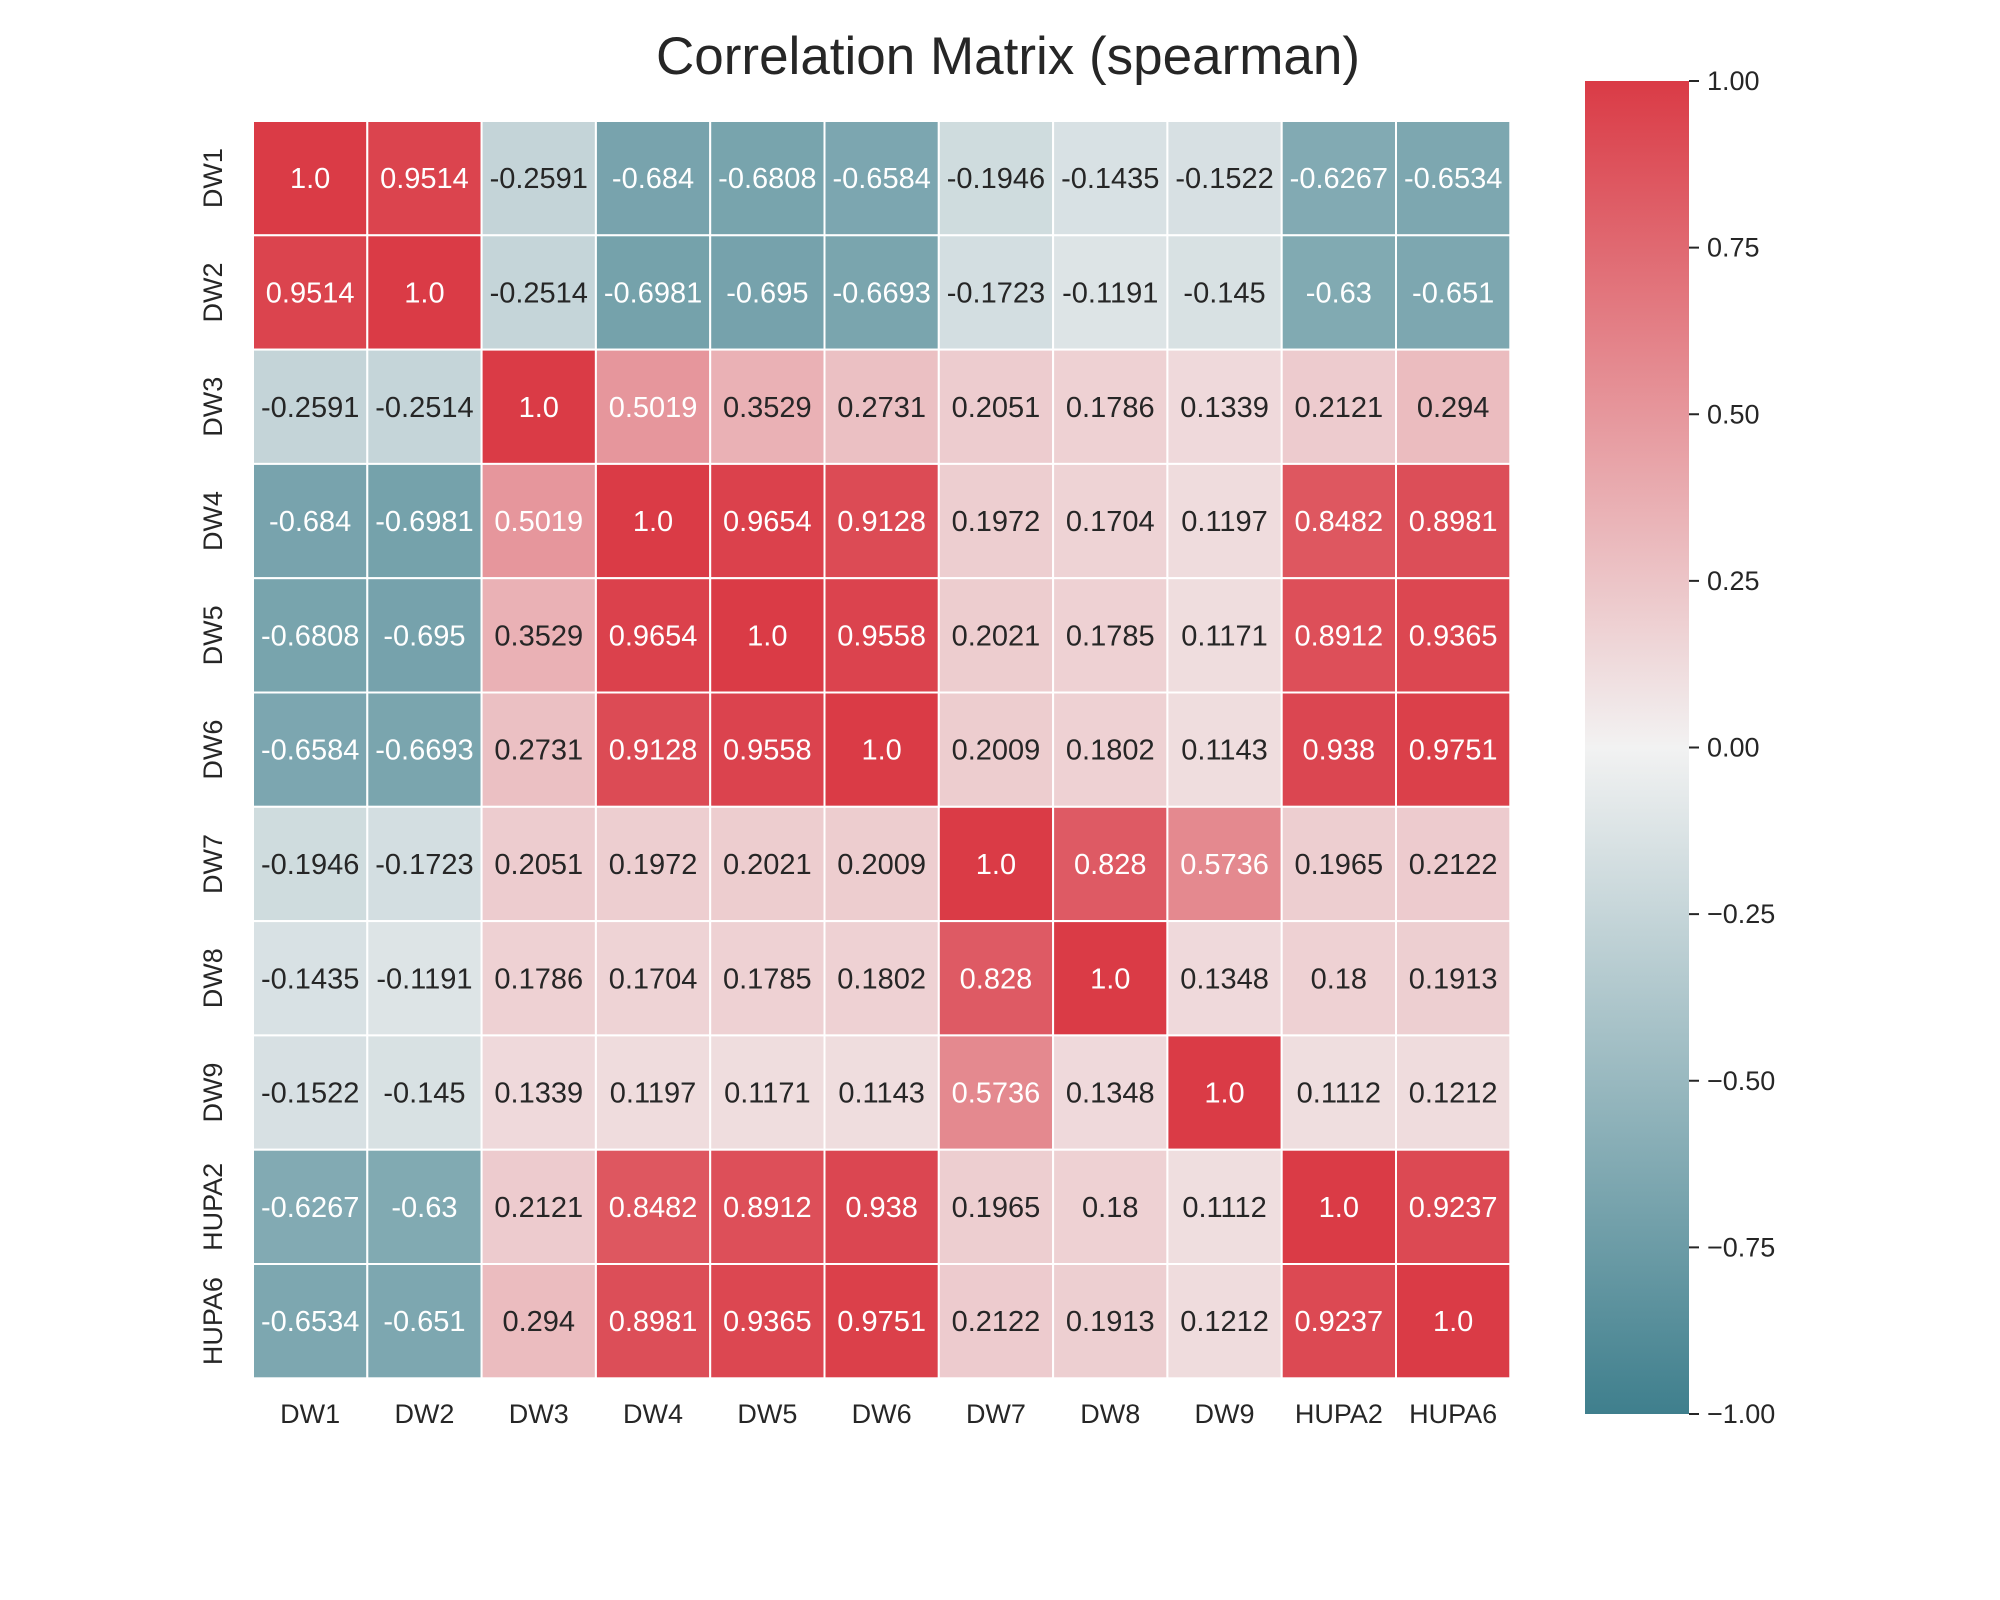  What do you see at coordinates (213, 1207) in the screenshot?
I see `y-tick-label-hupa2: HUPA2` at bounding box center [213, 1207].